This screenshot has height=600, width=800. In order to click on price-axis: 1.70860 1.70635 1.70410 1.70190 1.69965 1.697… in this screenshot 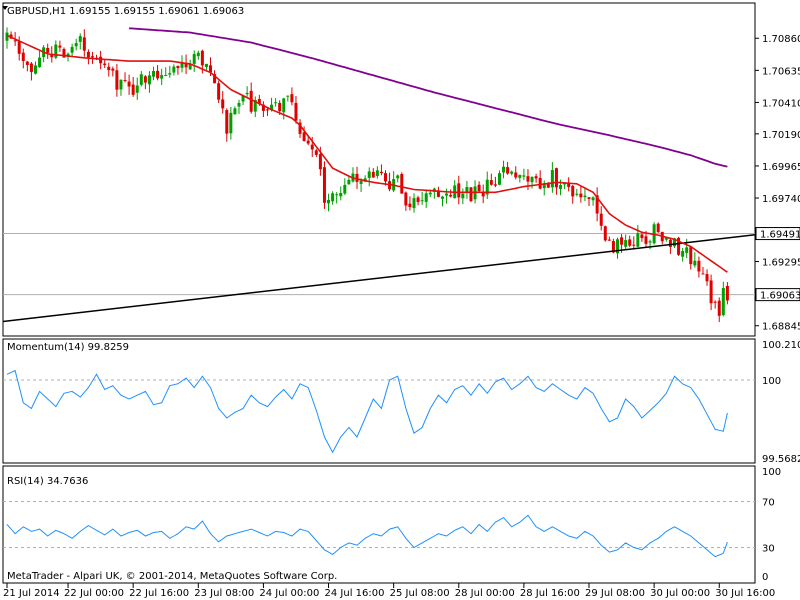, I will do `click(777, 183)`.